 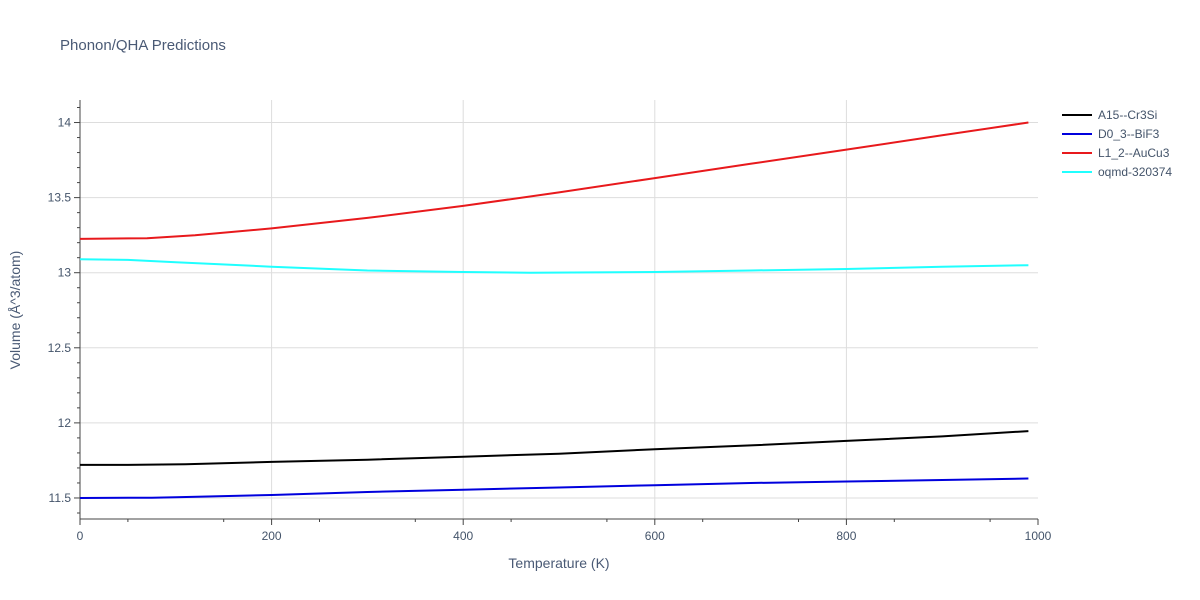 I want to click on x-axis-title: Temperature (K), so click(x=558, y=563).